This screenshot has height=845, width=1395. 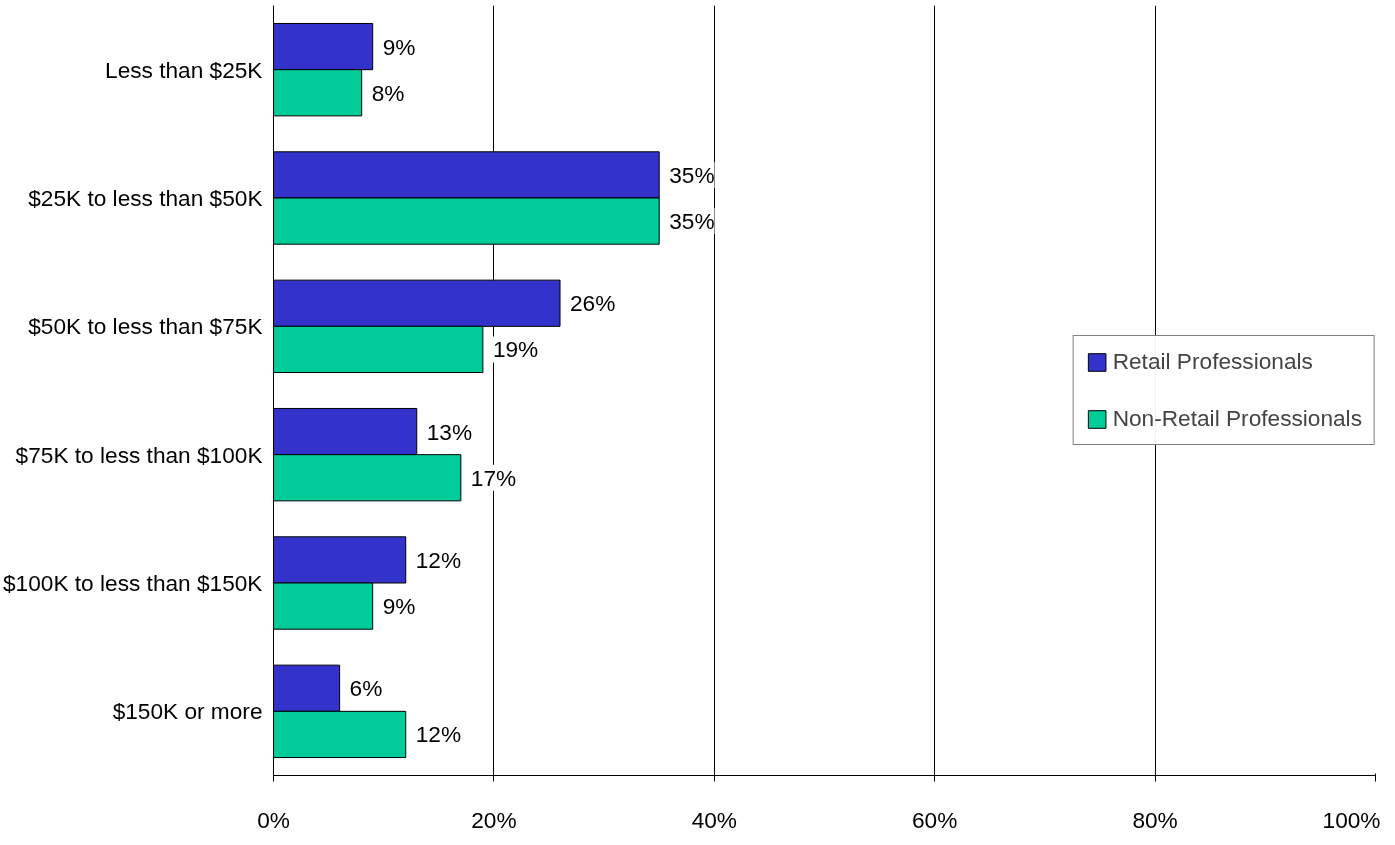 I want to click on data-label: 8%, so click(x=388, y=92).